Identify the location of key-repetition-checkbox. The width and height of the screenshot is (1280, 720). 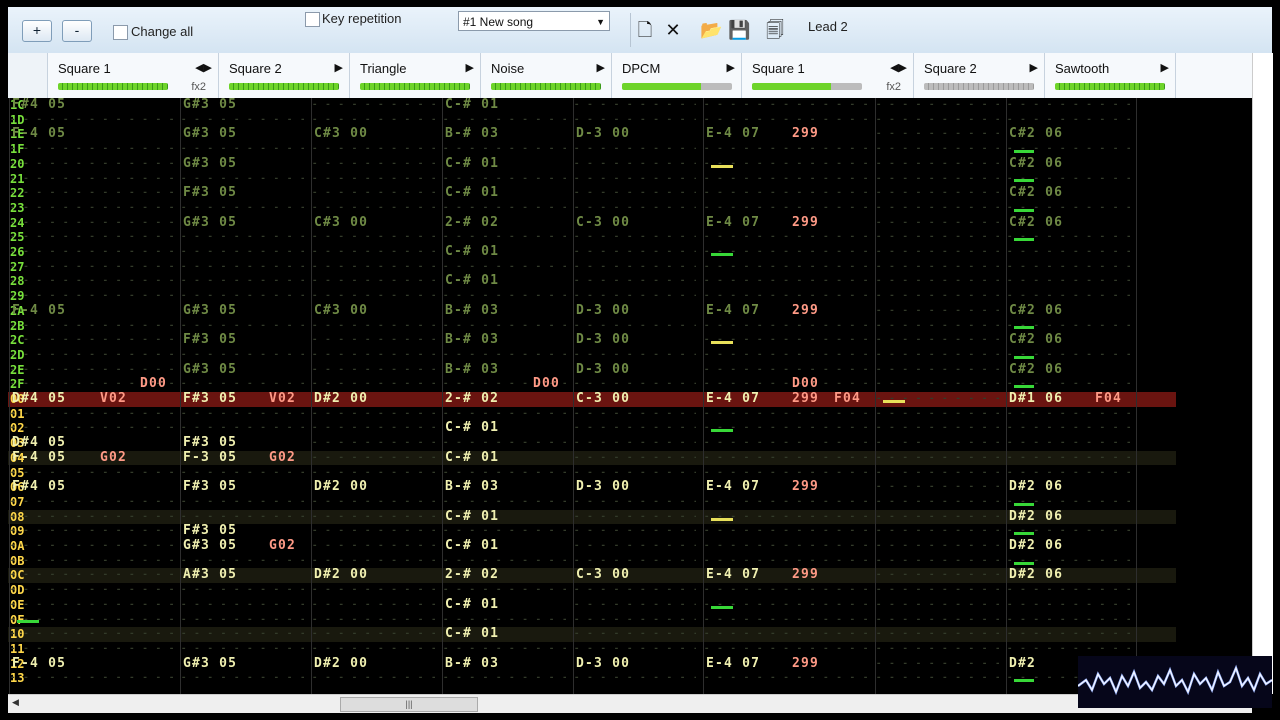
(312, 19).